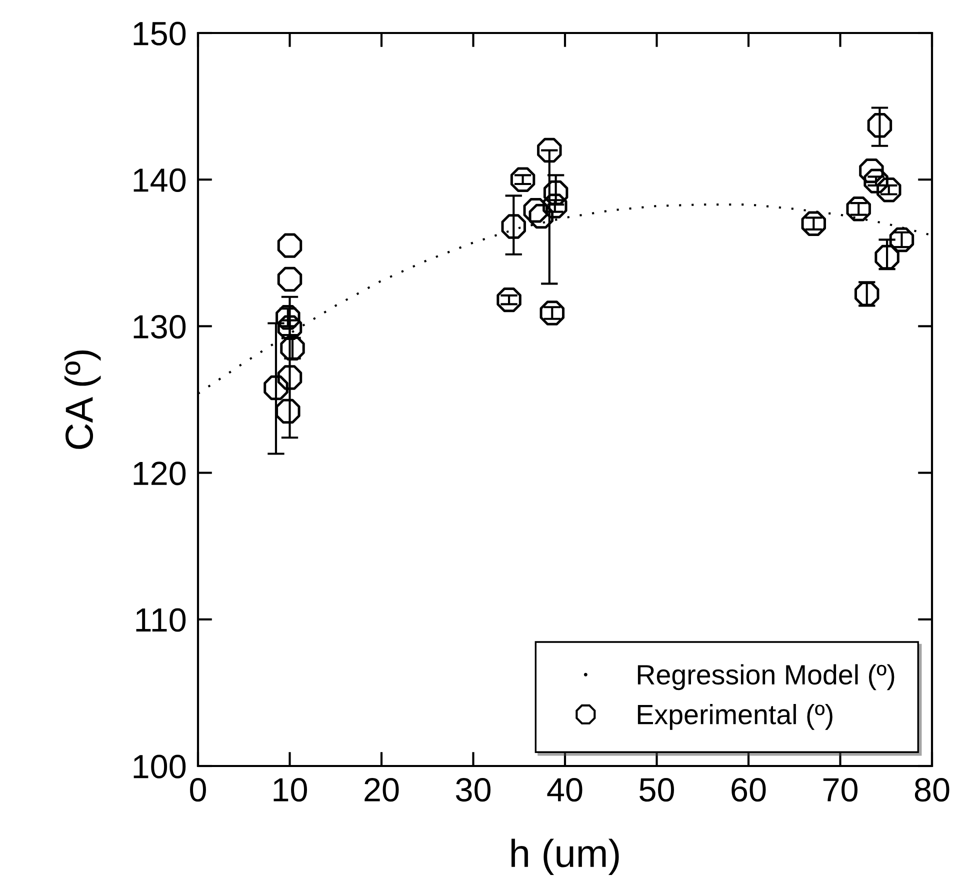 This screenshot has width=955, height=895. What do you see at coordinates (564, 790) in the screenshot?
I see `x-tick-label: 40` at bounding box center [564, 790].